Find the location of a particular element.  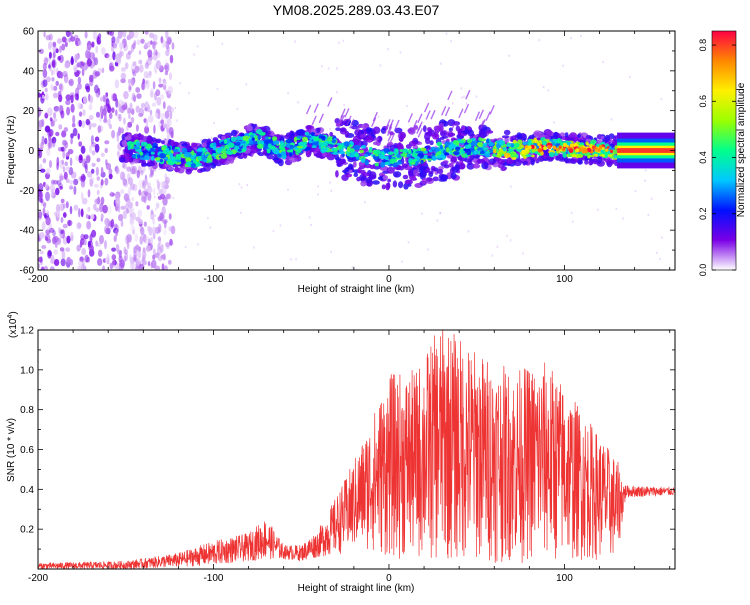

heatmap-x-tick-label: -200 is located at coordinates (38, 279).